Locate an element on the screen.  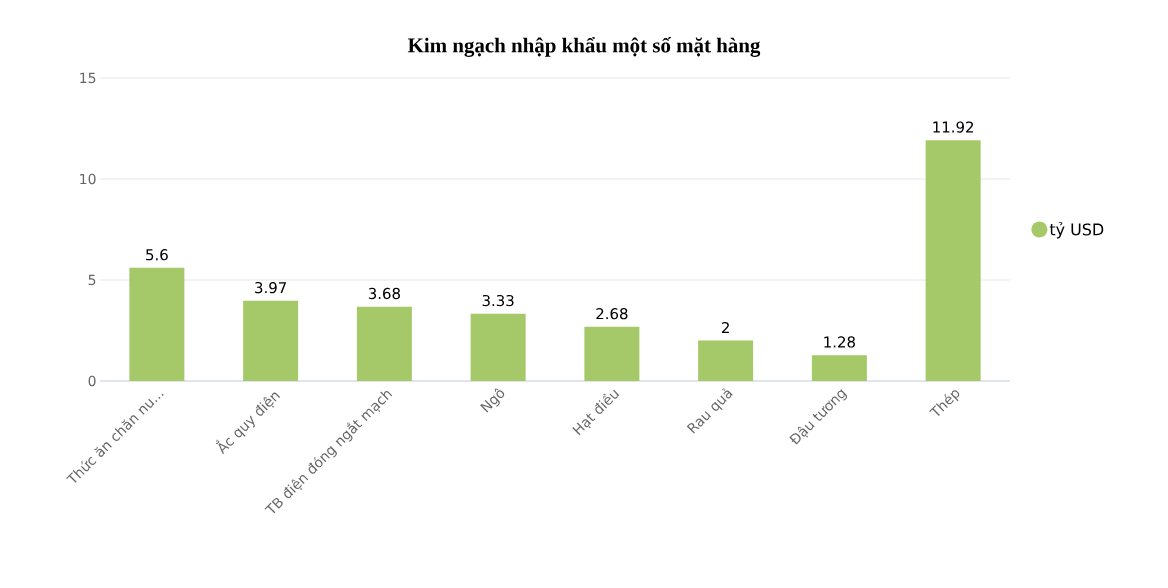
data-label: 5.6 is located at coordinates (157, 255).